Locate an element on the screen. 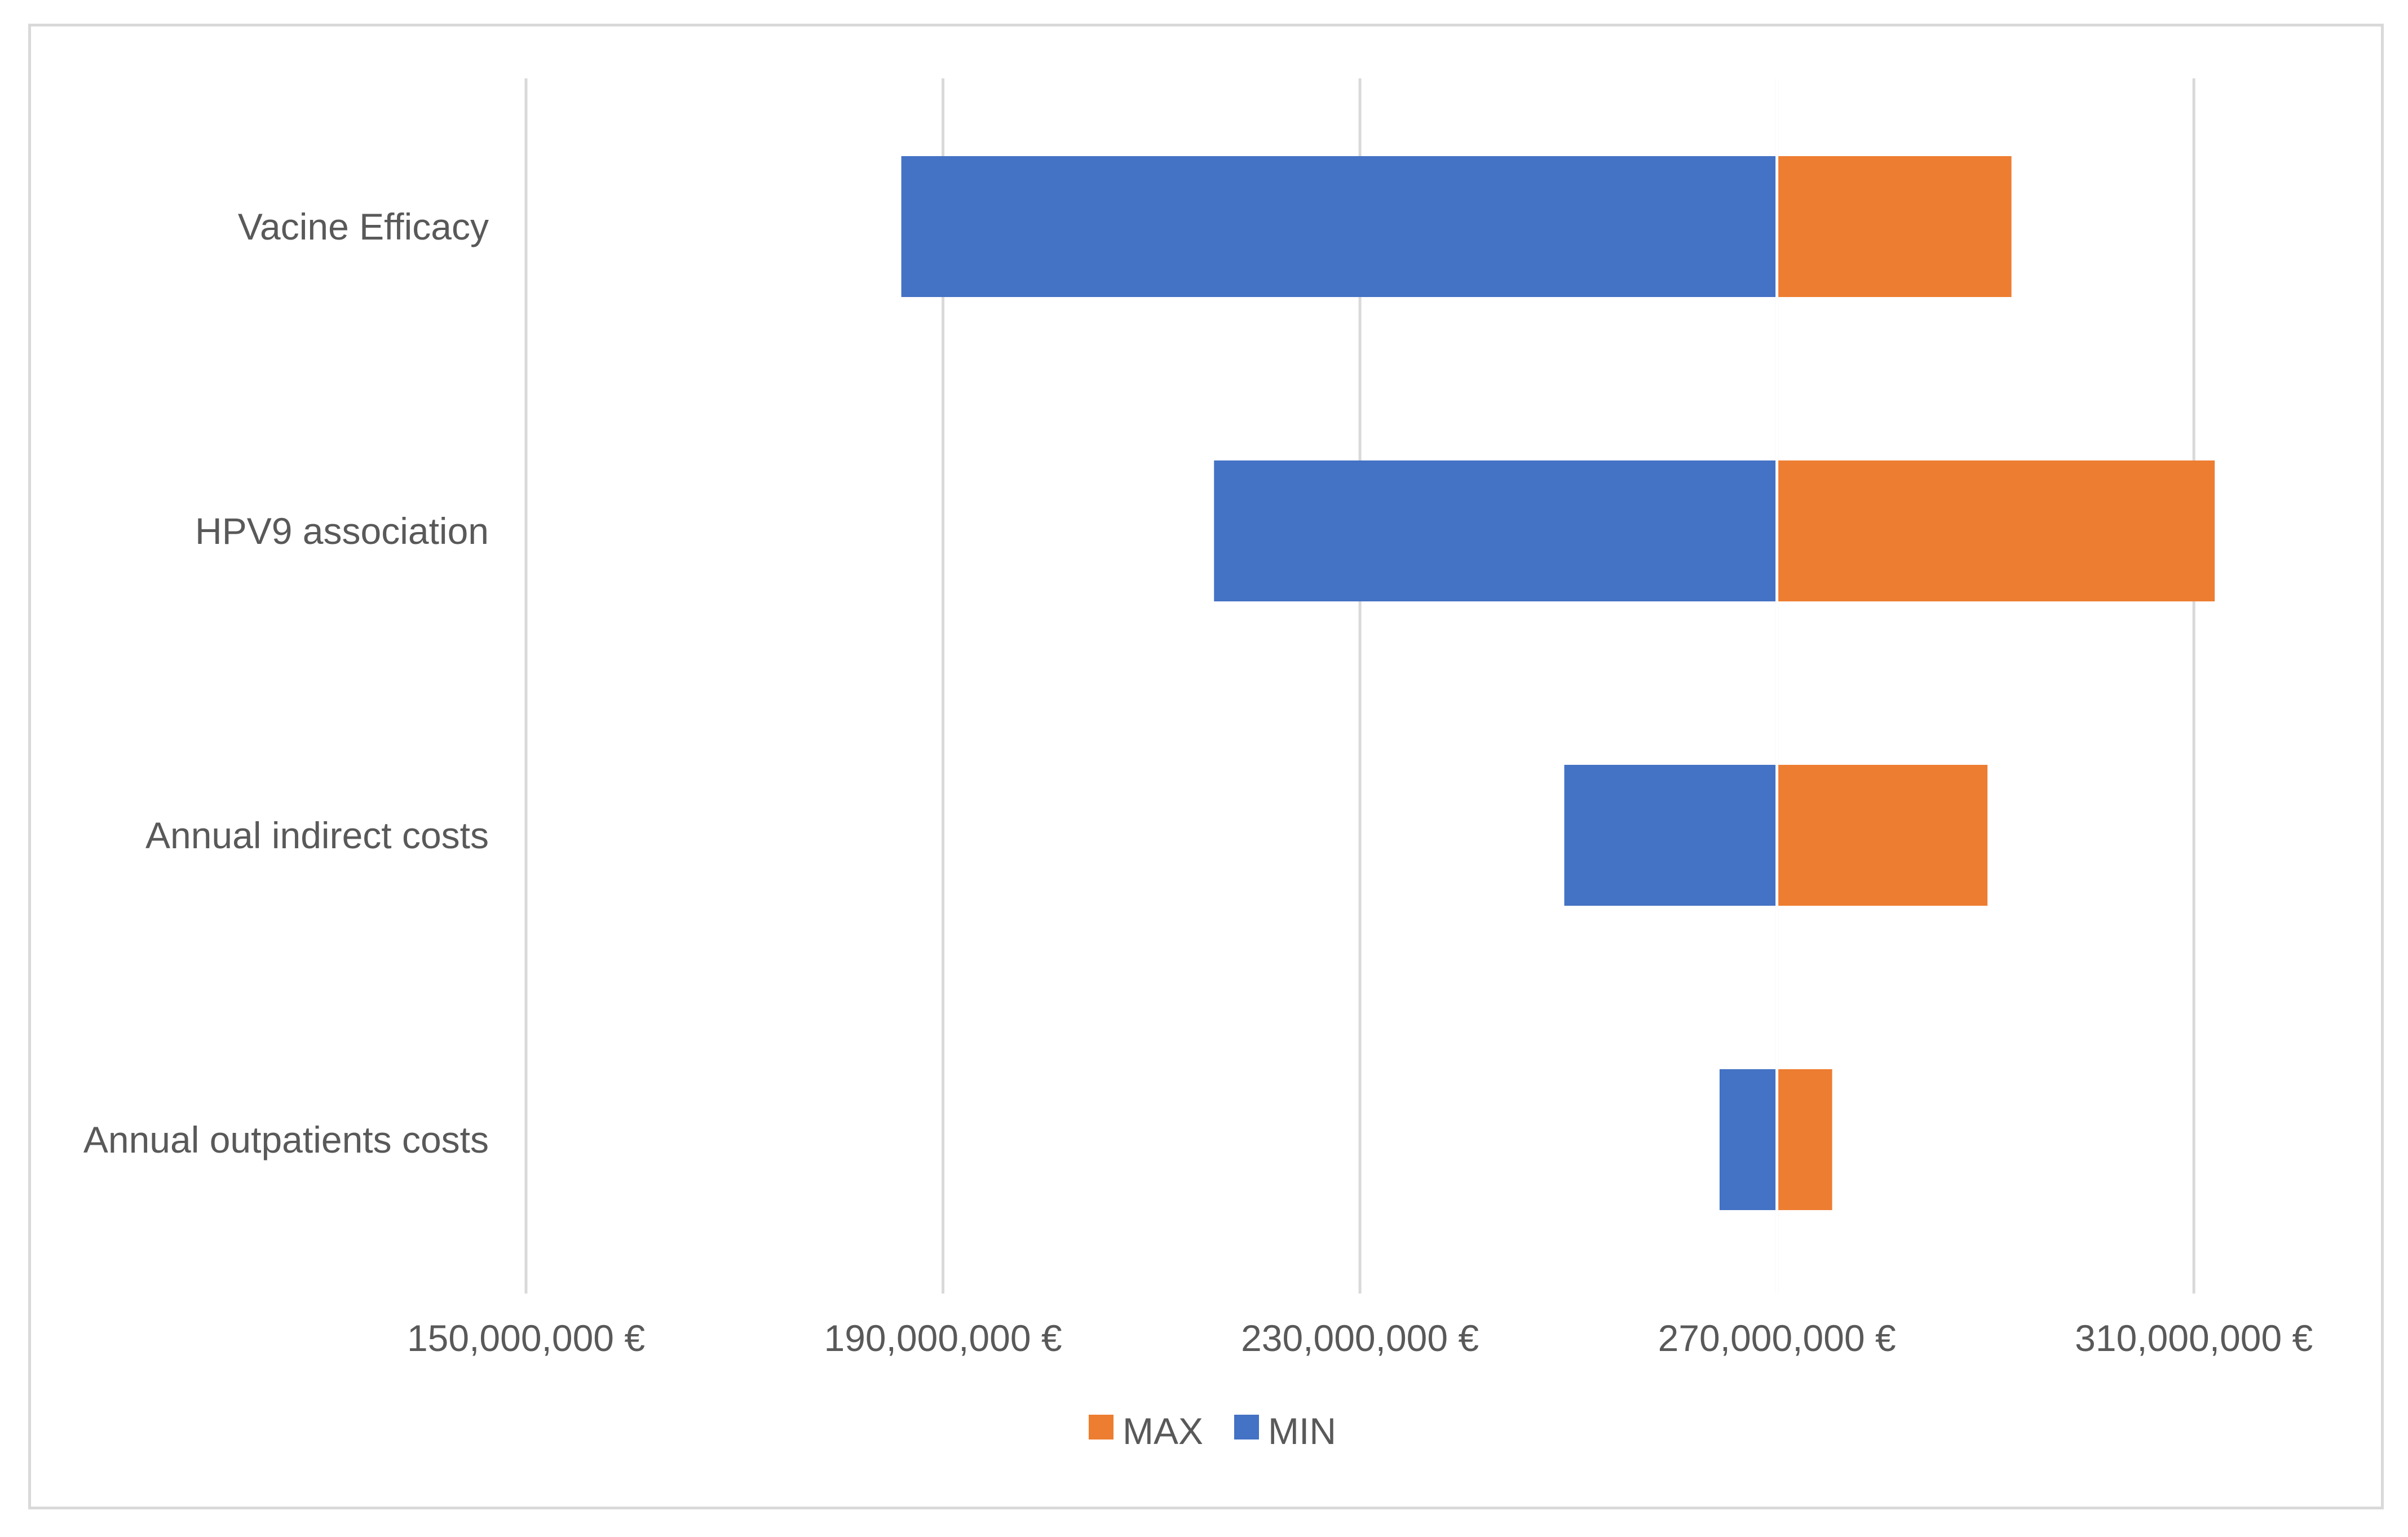 The height and width of the screenshot is (1537, 2408). category-label: Vacine Efficacy is located at coordinates (363, 226).